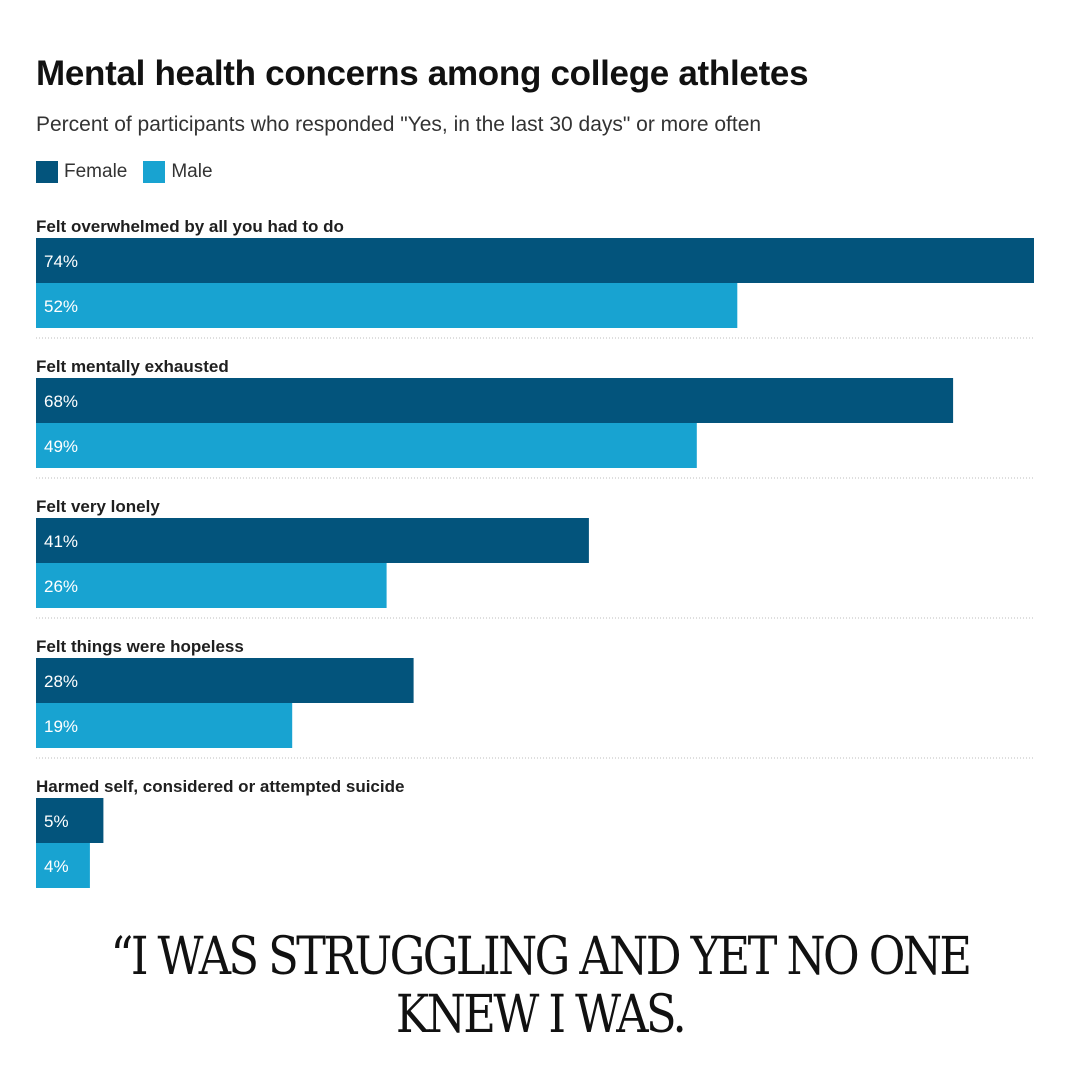 This screenshot has height=1080, width=1080. I want to click on bar-female-harmed-self-considered-or-attempted-suicide, so click(70, 820).